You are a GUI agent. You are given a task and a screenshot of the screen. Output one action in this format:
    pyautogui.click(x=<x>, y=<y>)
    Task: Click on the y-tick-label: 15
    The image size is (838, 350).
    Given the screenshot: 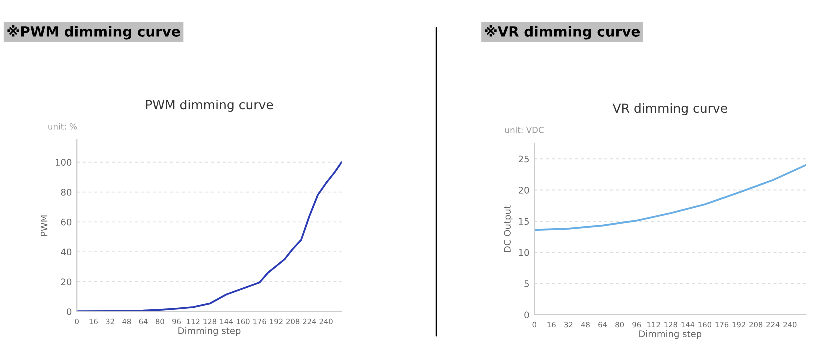 What is the action you would take?
    pyautogui.click(x=524, y=222)
    